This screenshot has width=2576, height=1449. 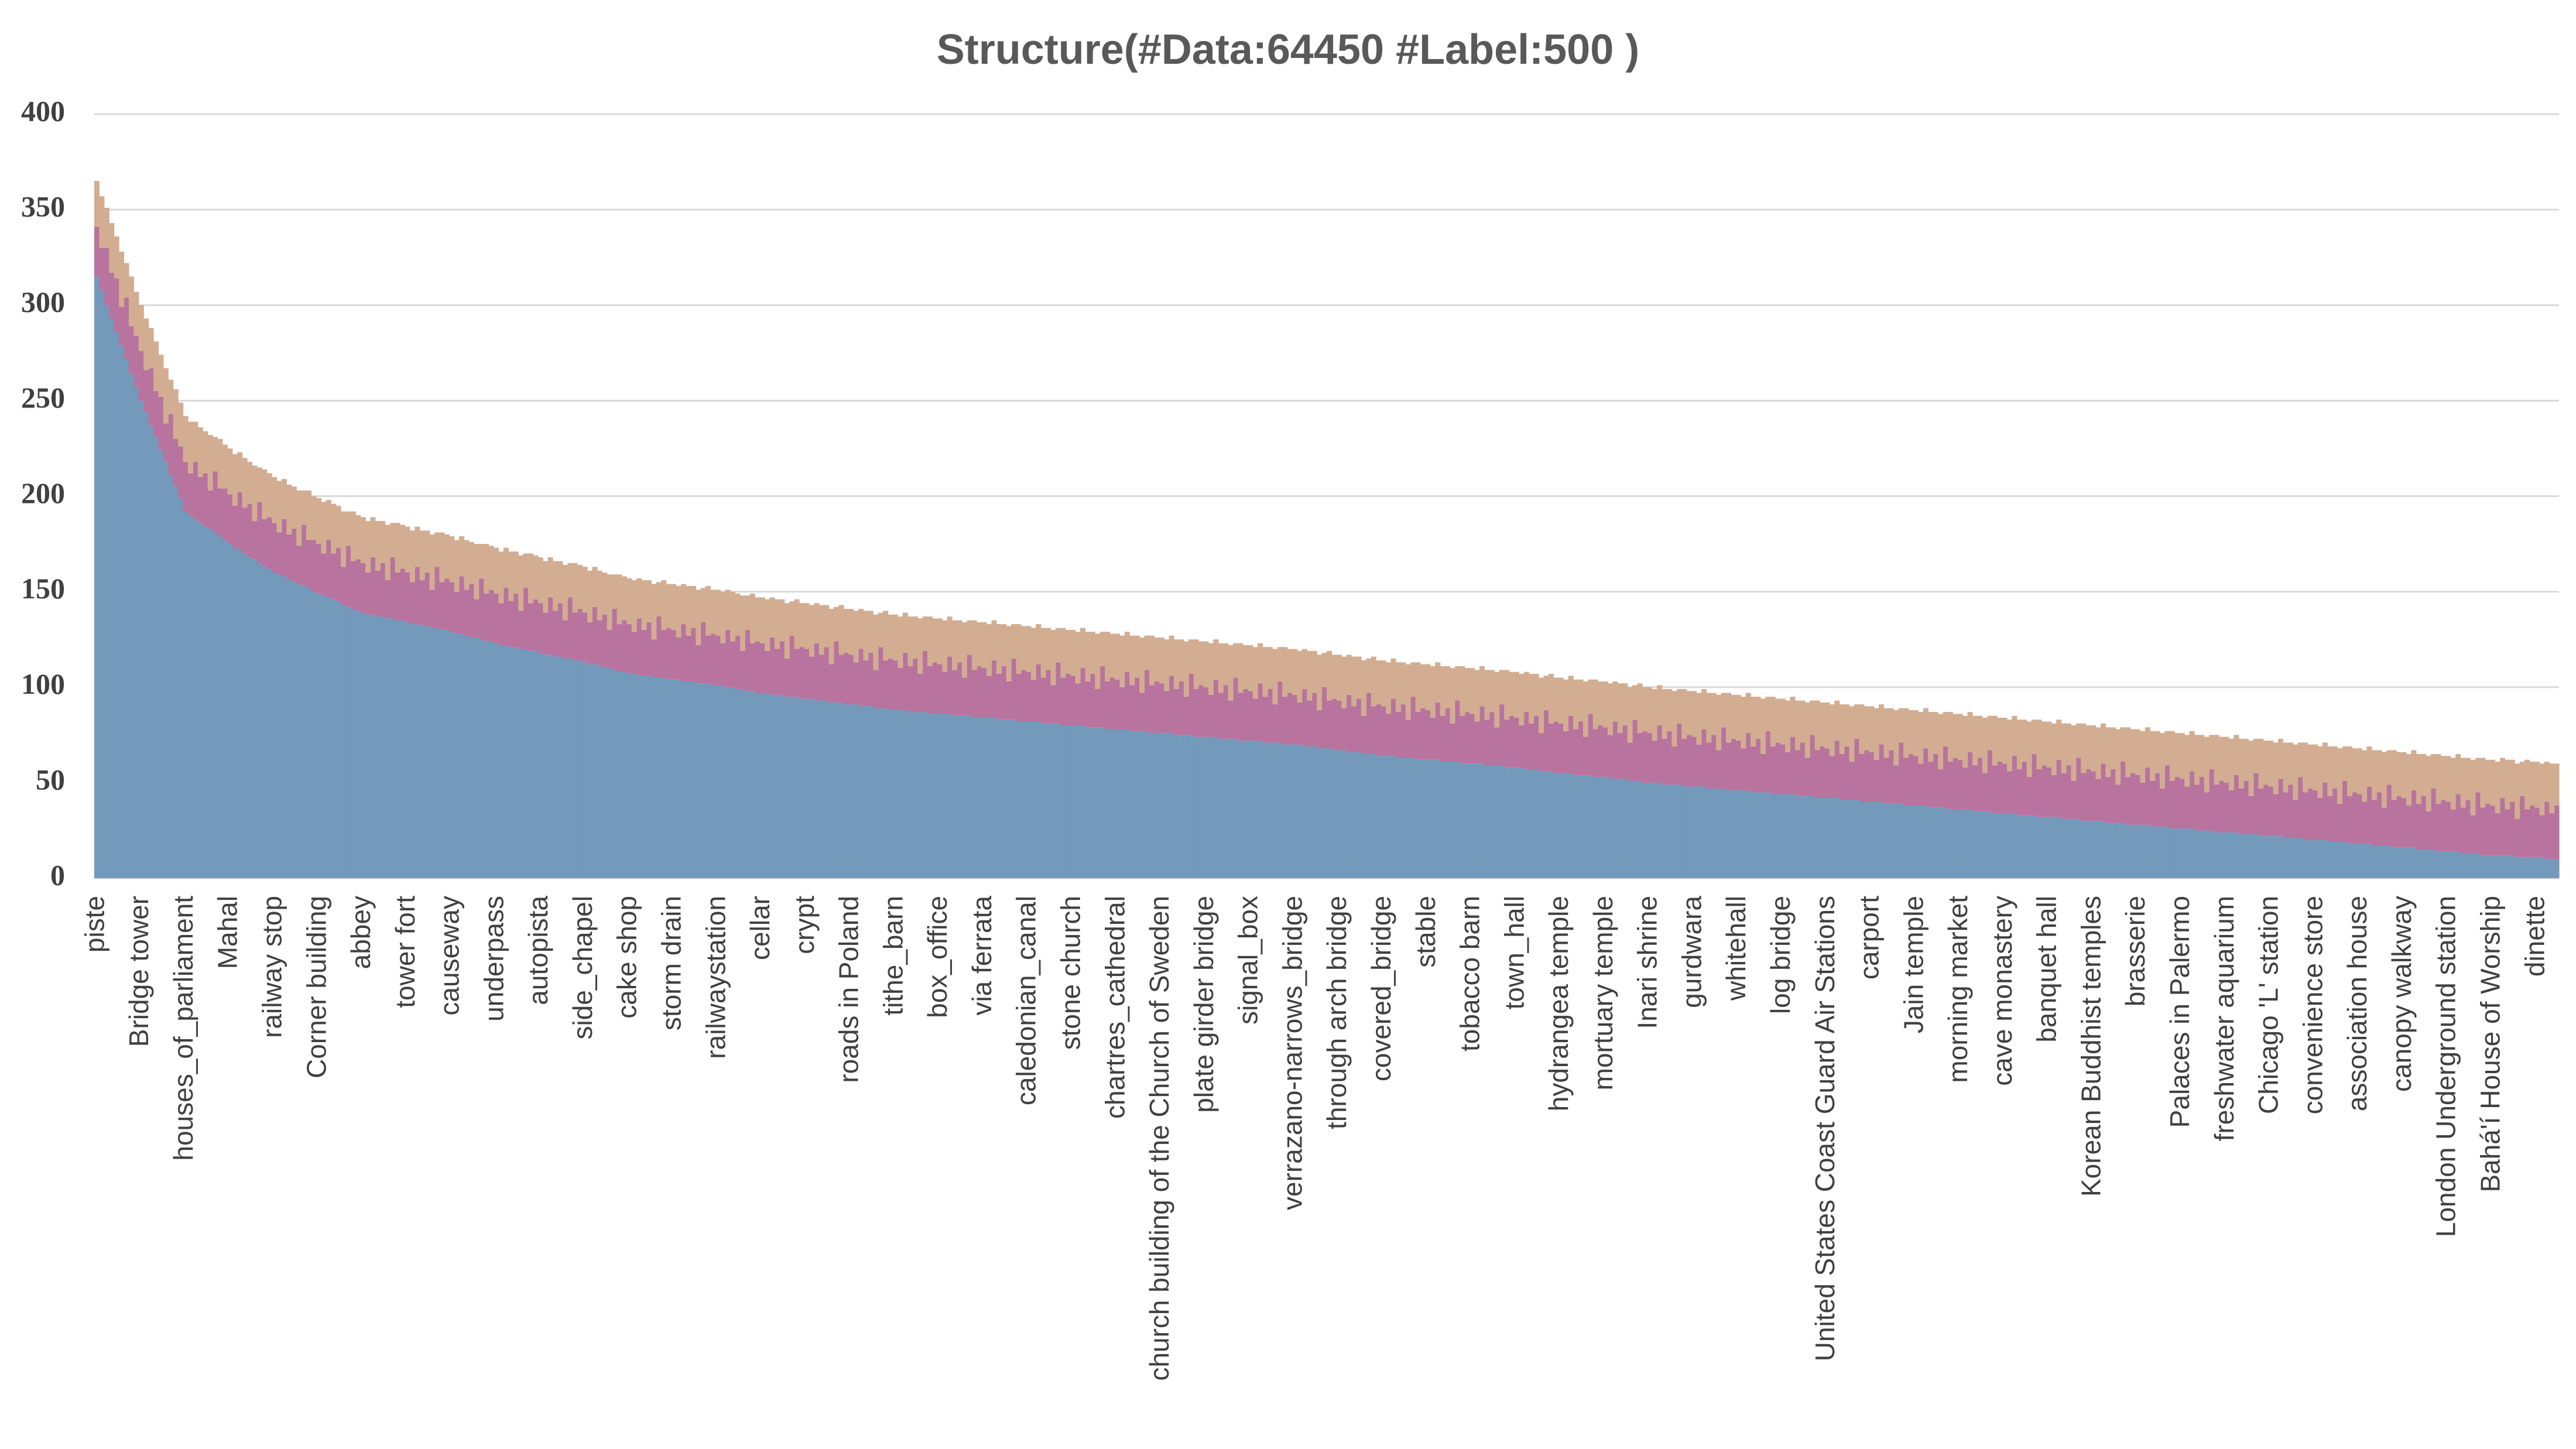 What do you see at coordinates (1869, 937) in the screenshot?
I see `x-tick-label: carport` at bounding box center [1869, 937].